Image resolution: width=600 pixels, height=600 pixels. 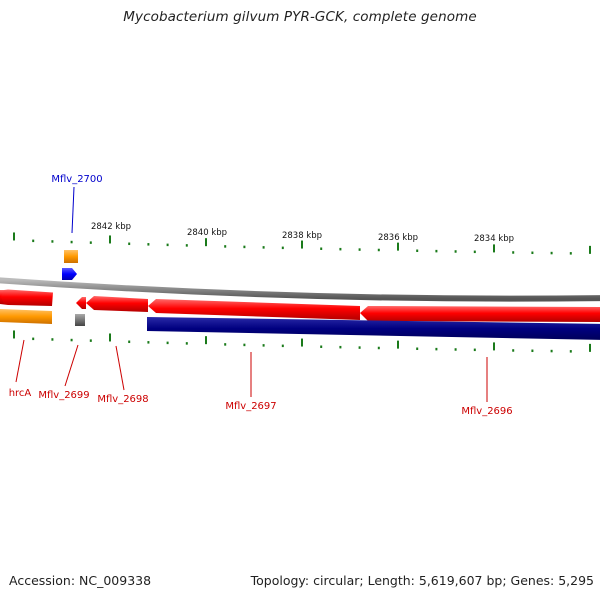 What do you see at coordinates (20, 361) in the screenshot?
I see `leader-line-hrcA` at bounding box center [20, 361].